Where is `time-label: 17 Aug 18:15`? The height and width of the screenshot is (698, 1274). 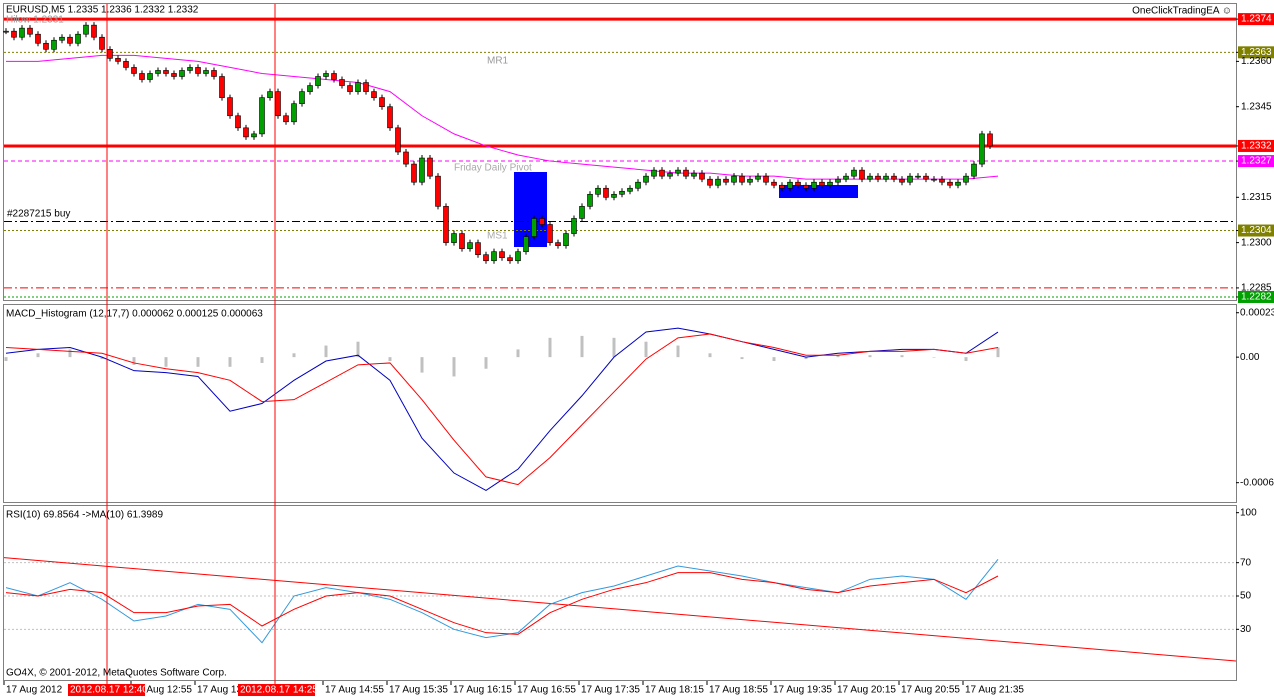
time-label: 17 Aug 18:15 is located at coordinates (674, 690).